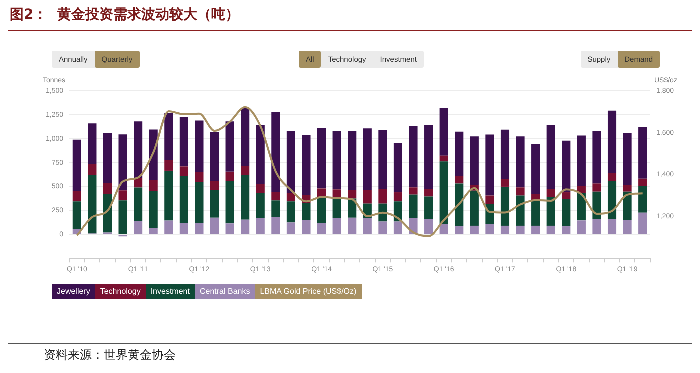 This screenshot has width=700, height=373. Describe the element at coordinates (110, 355) in the screenshot. I see `text: 资料来源：世界黄金协会` at that location.